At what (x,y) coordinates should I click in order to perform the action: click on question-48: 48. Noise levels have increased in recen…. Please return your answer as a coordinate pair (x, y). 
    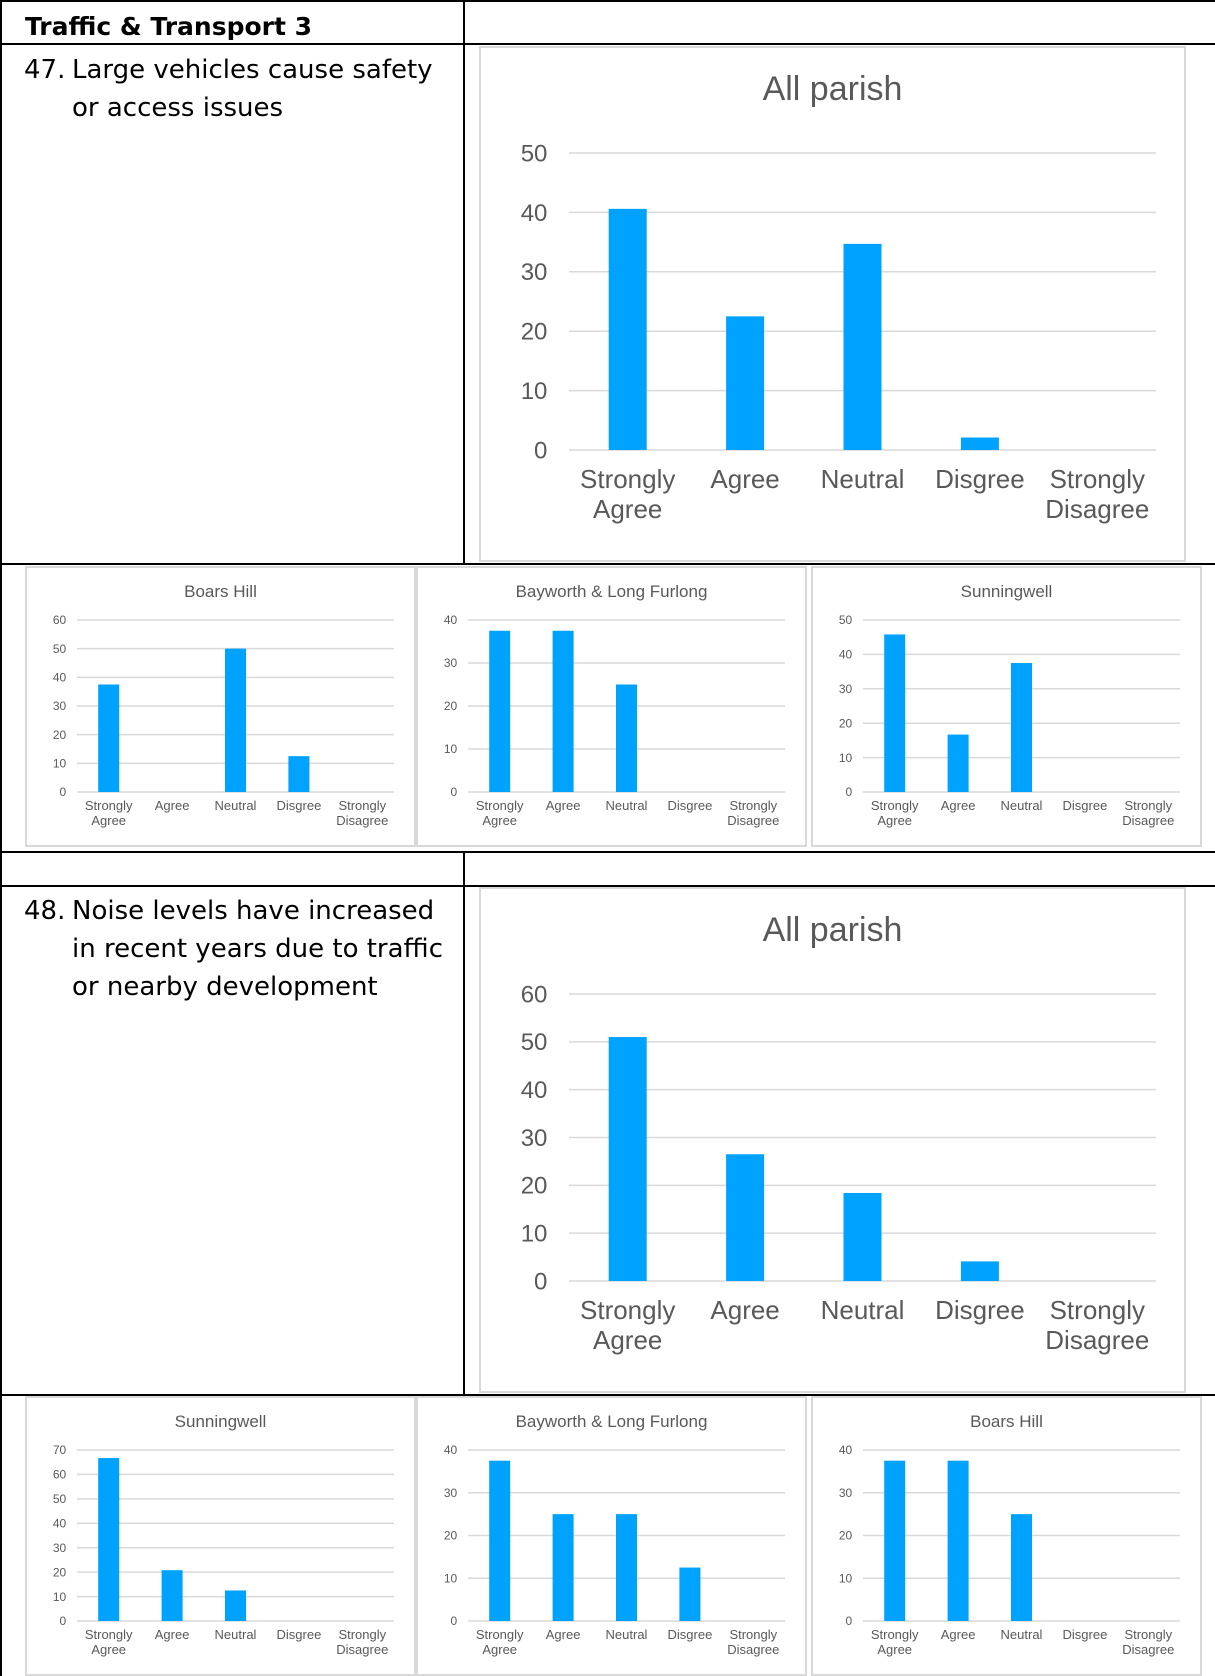
    Looking at the image, I should click on (239, 949).